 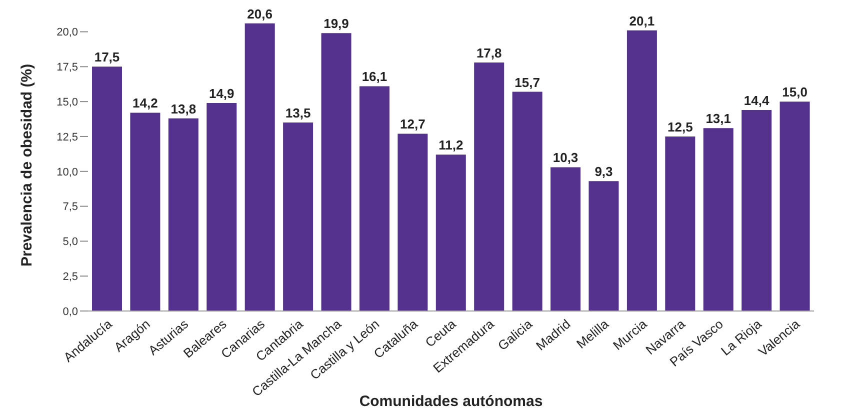 I want to click on data-label: 19,9, so click(x=336, y=24).